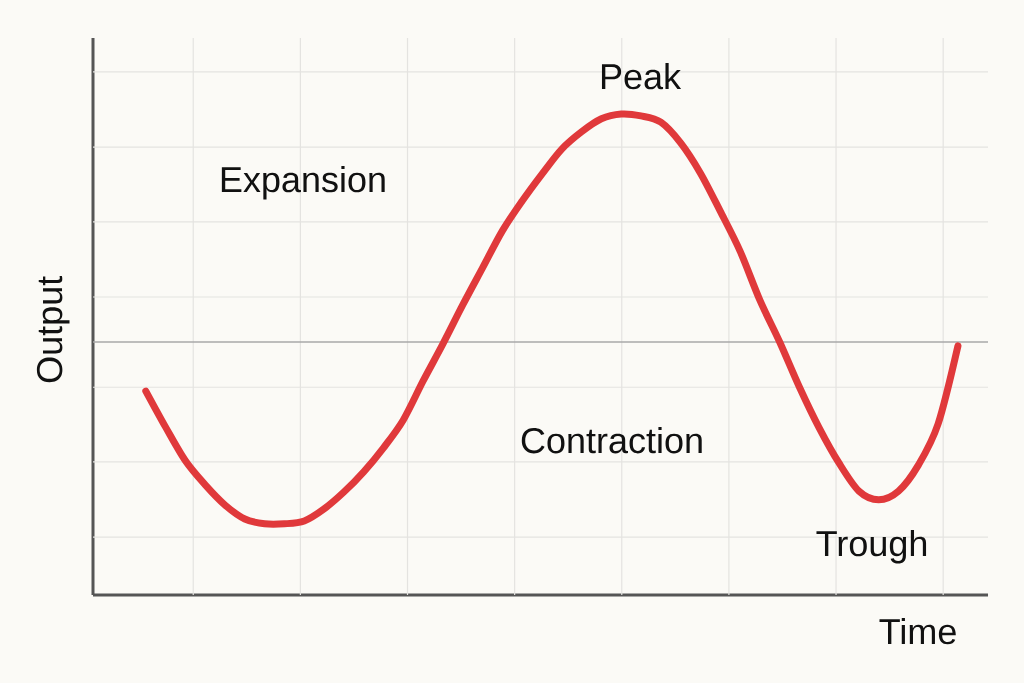 The image size is (1024, 683). Describe the element at coordinates (871, 546) in the screenshot. I see `annotation: Trough` at that location.